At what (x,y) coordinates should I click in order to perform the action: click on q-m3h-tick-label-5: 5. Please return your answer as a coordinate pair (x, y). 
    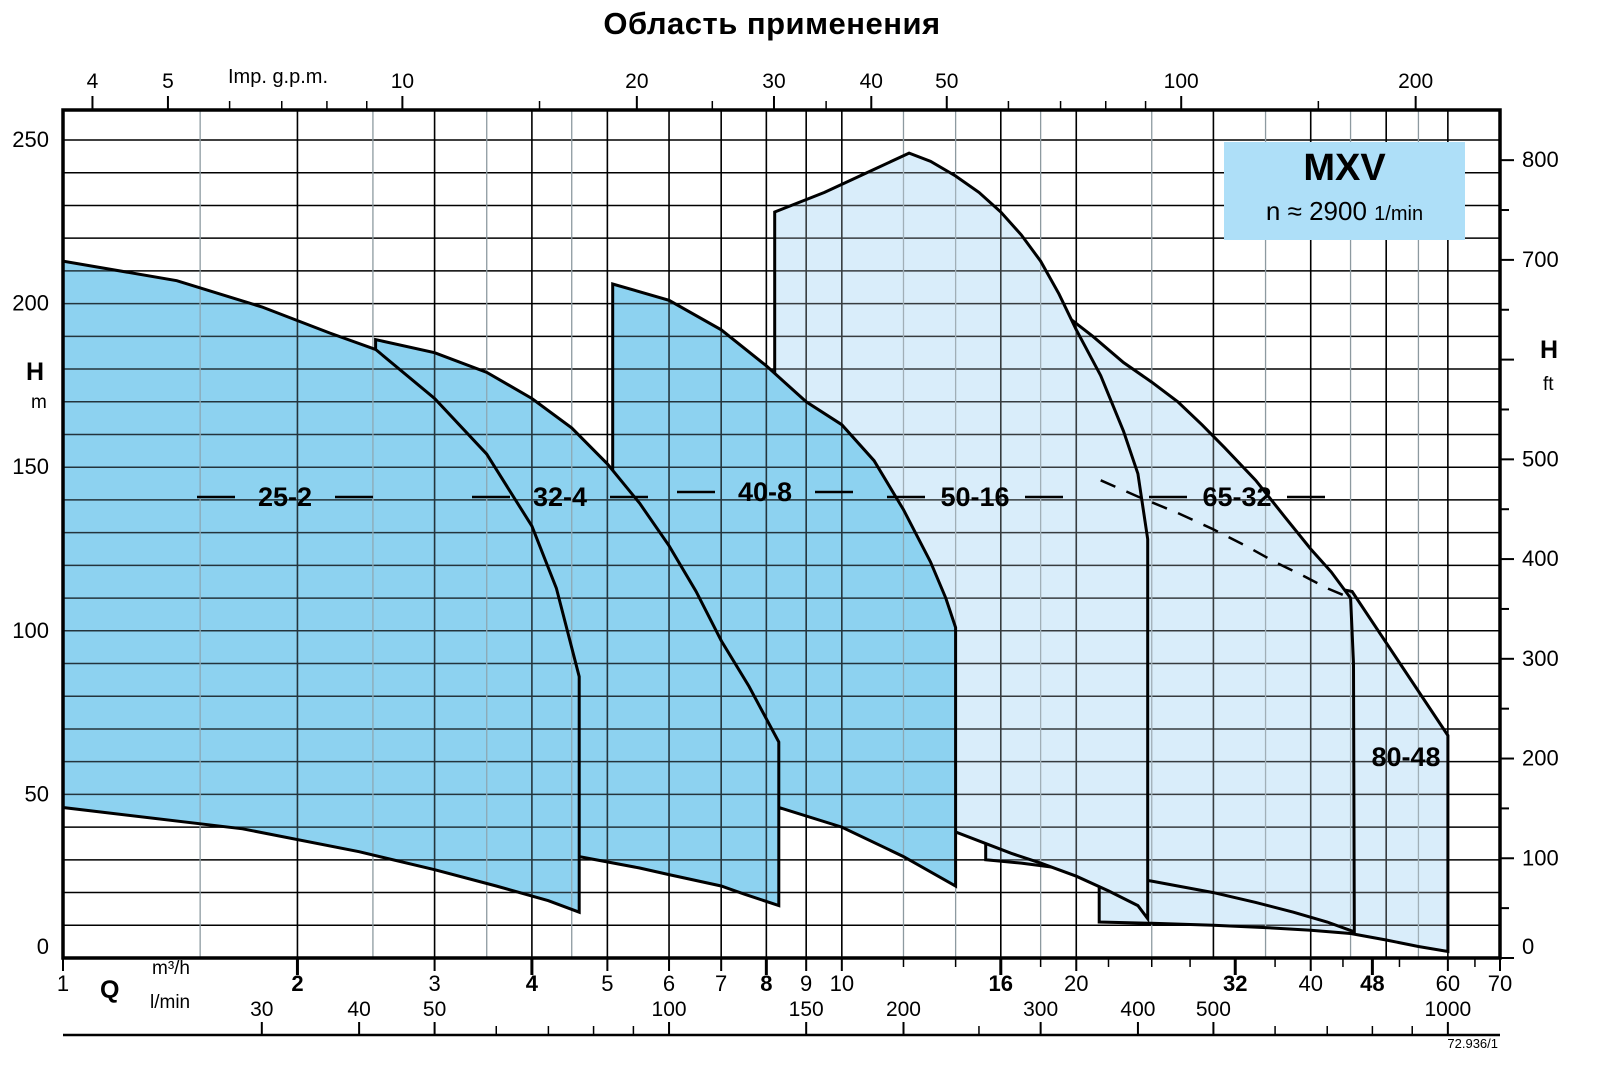
    Looking at the image, I should click on (607, 983).